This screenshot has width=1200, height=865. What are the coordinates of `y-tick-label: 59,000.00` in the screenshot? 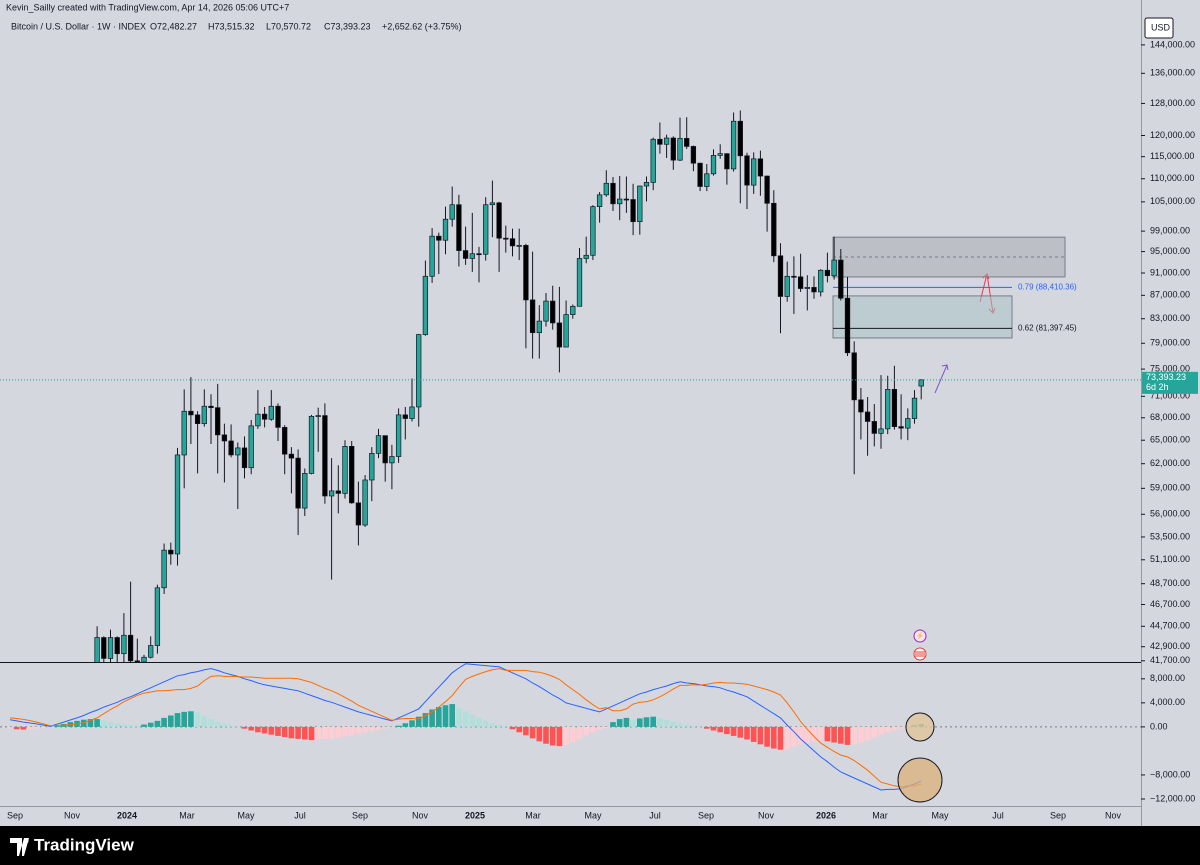 It's located at (1170, 488).